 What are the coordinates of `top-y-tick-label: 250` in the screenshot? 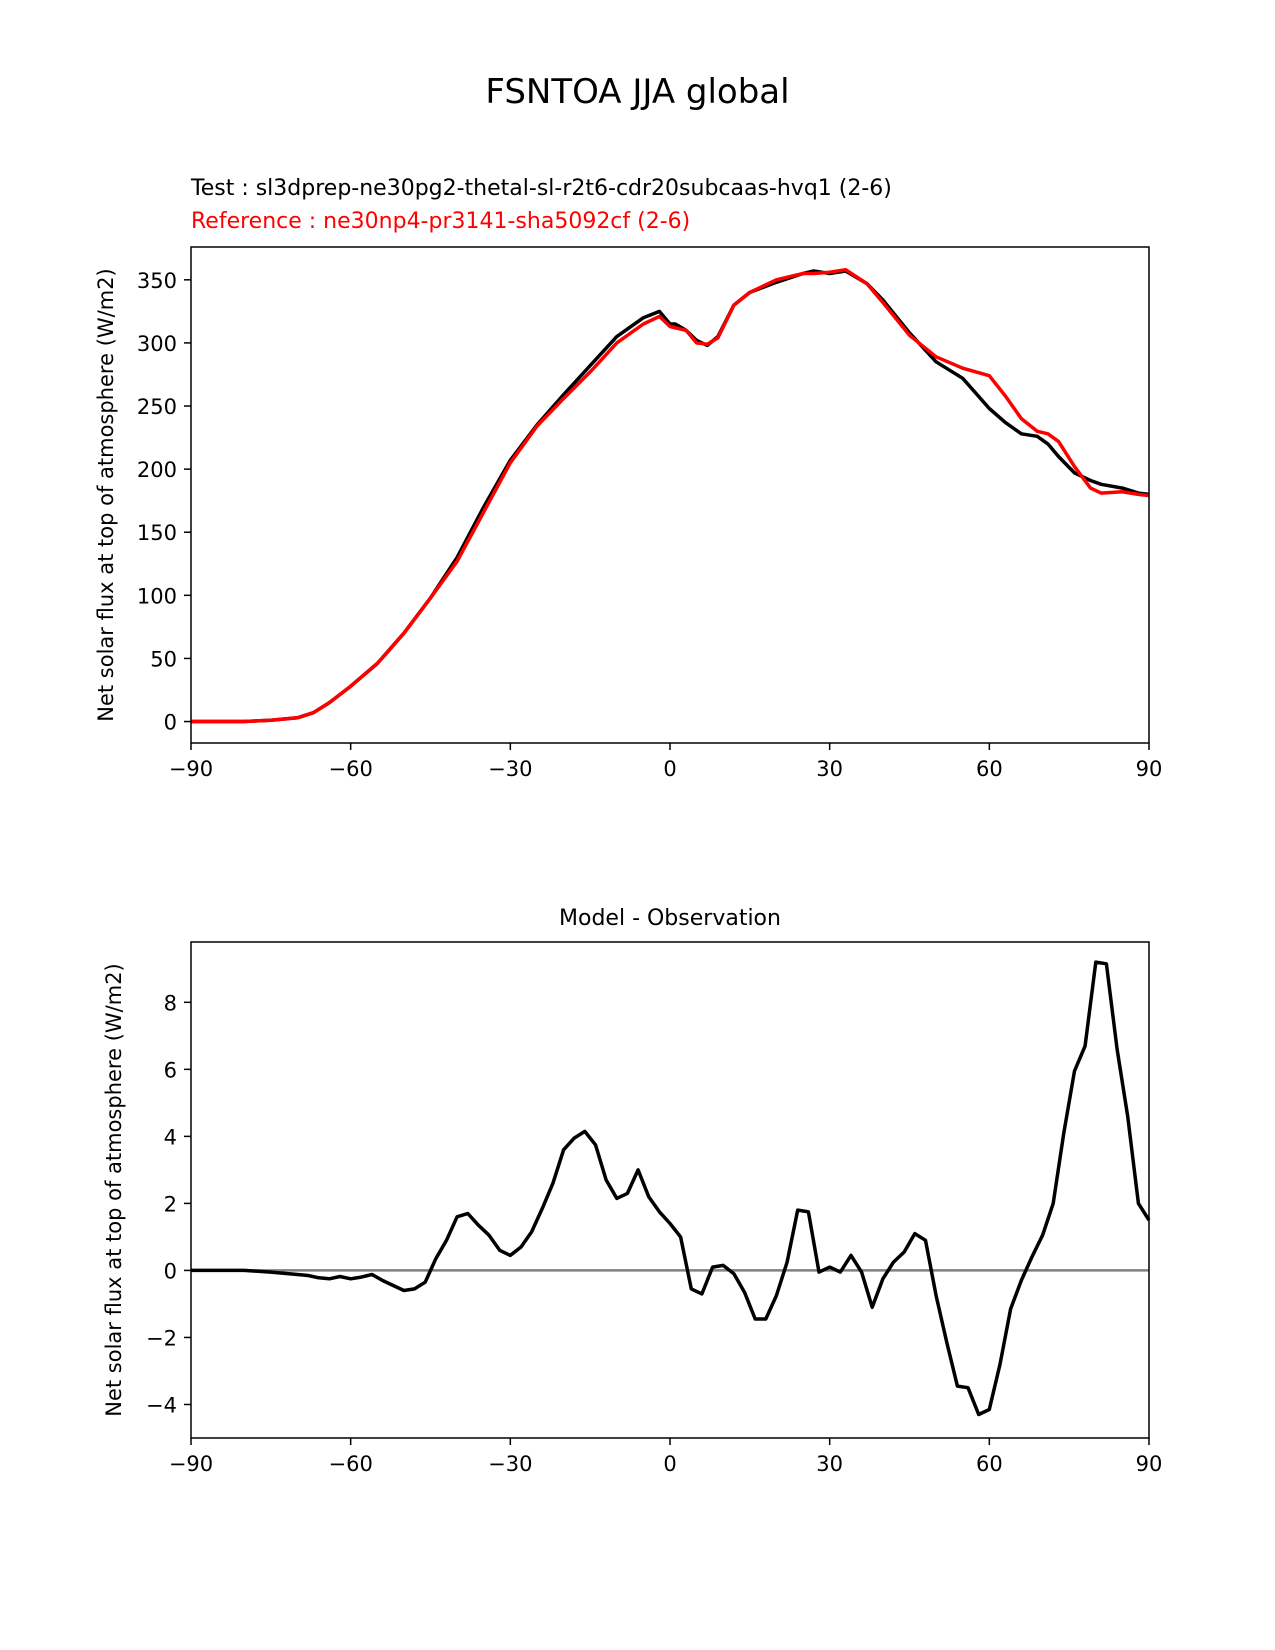 It's located at (157, 407).